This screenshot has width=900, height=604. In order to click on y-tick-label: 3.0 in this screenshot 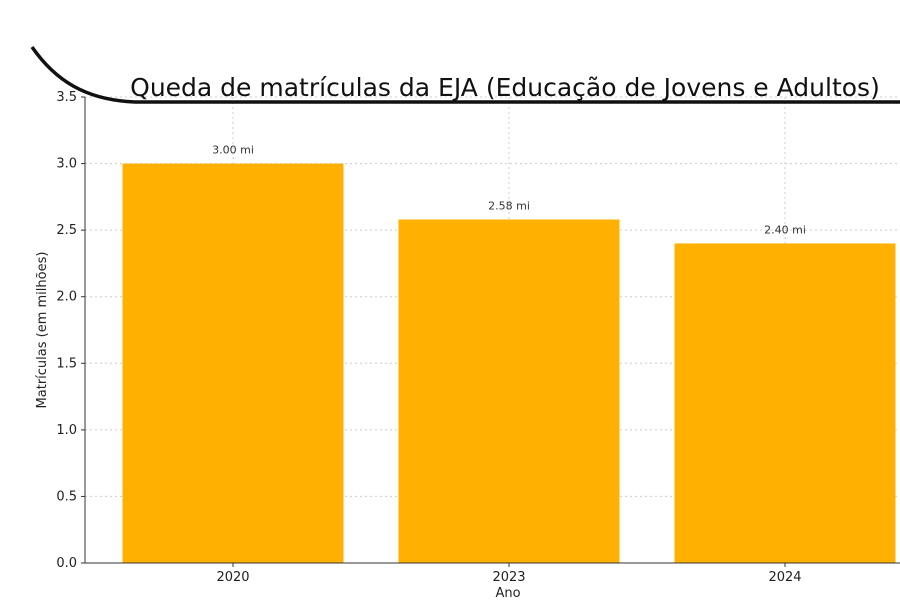, I will do `click(66, 164)`.